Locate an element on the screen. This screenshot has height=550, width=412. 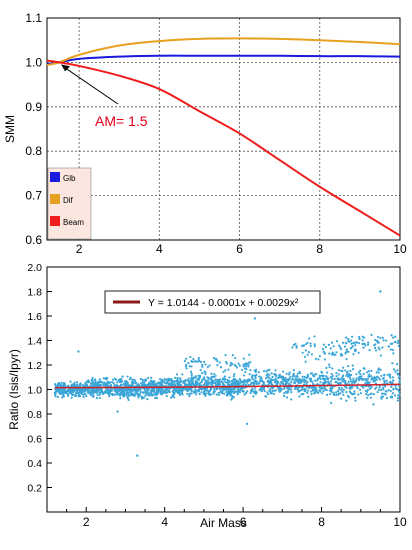
legend-swatch-beam is located at coordinates (55, 221).